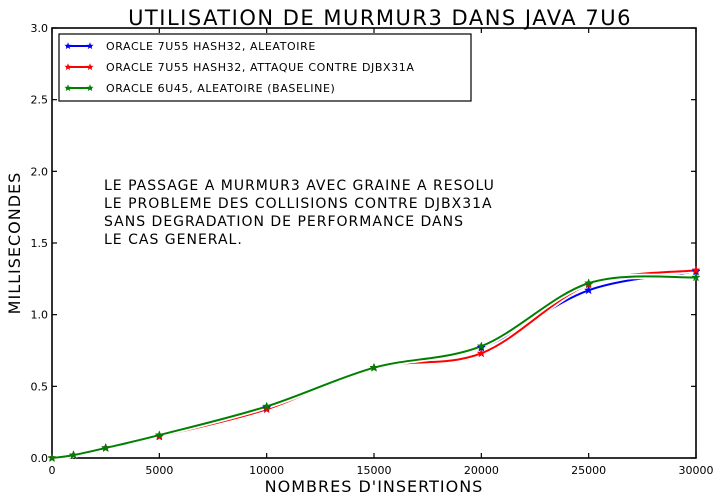  I want to click on y-tick-label: 1.0, so click(40, 315).